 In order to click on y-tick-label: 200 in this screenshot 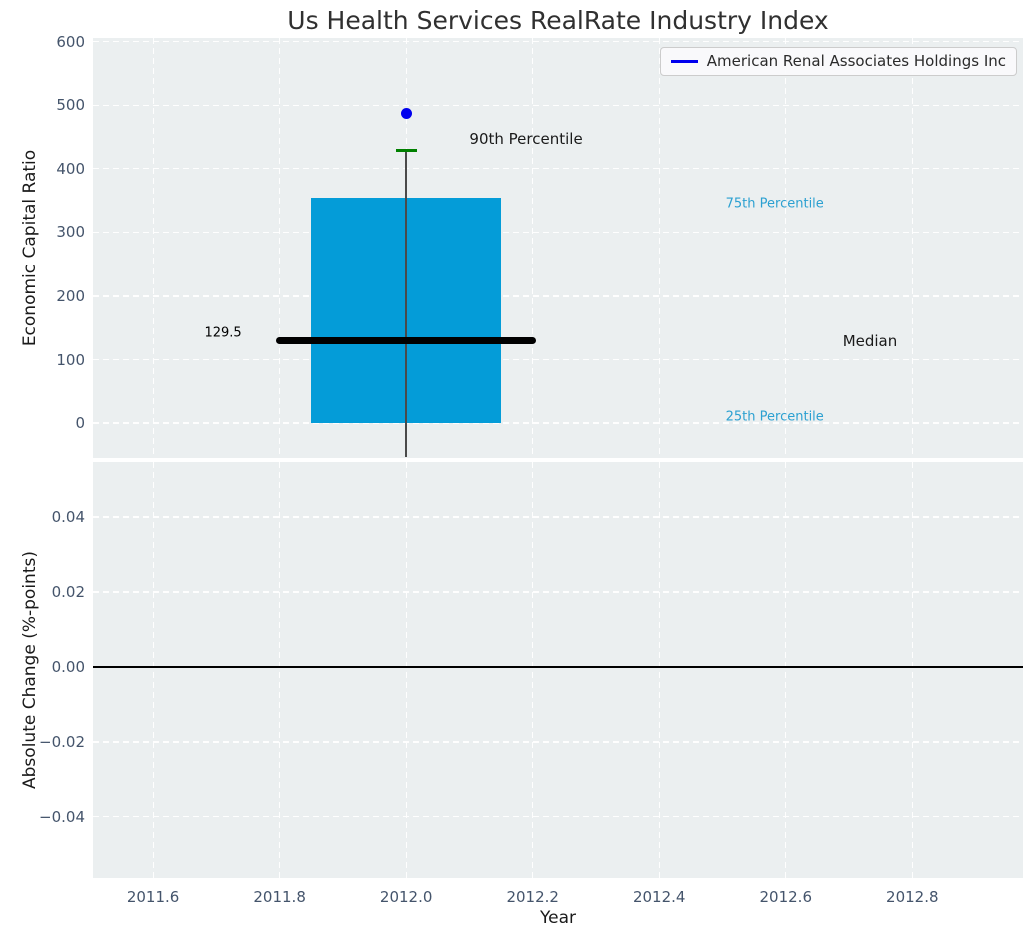, I will do `click(70, 295)`.